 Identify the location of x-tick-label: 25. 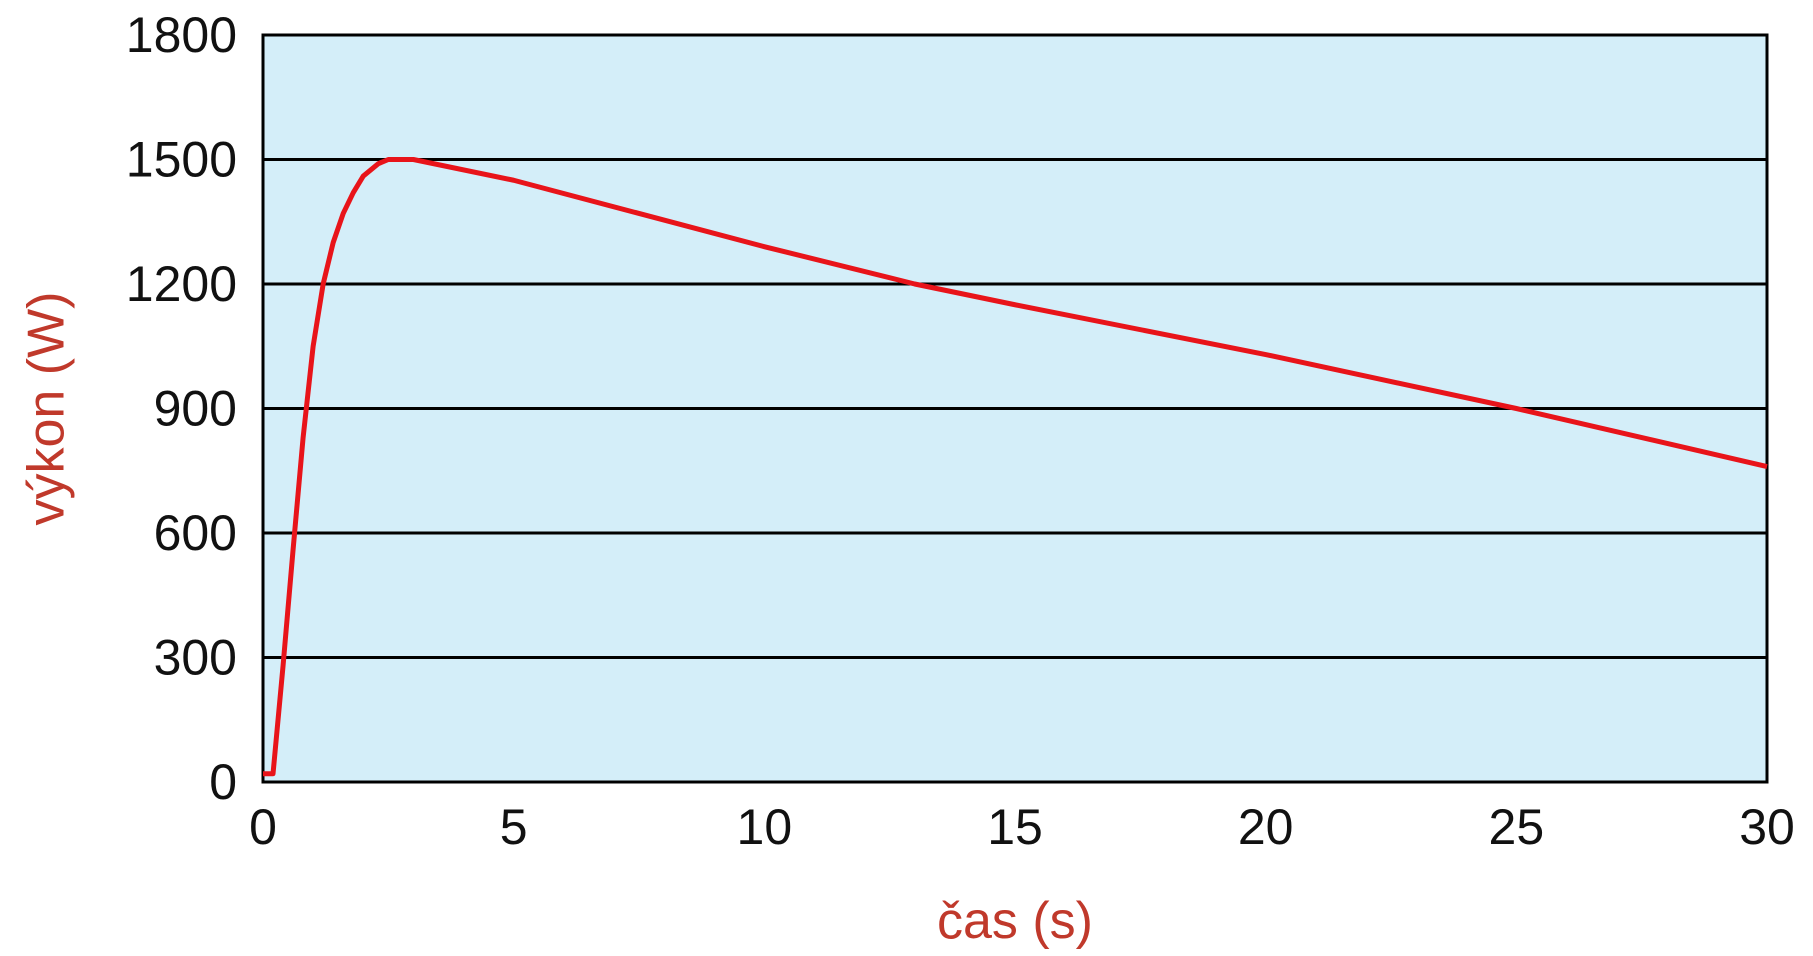
(1517, 827).